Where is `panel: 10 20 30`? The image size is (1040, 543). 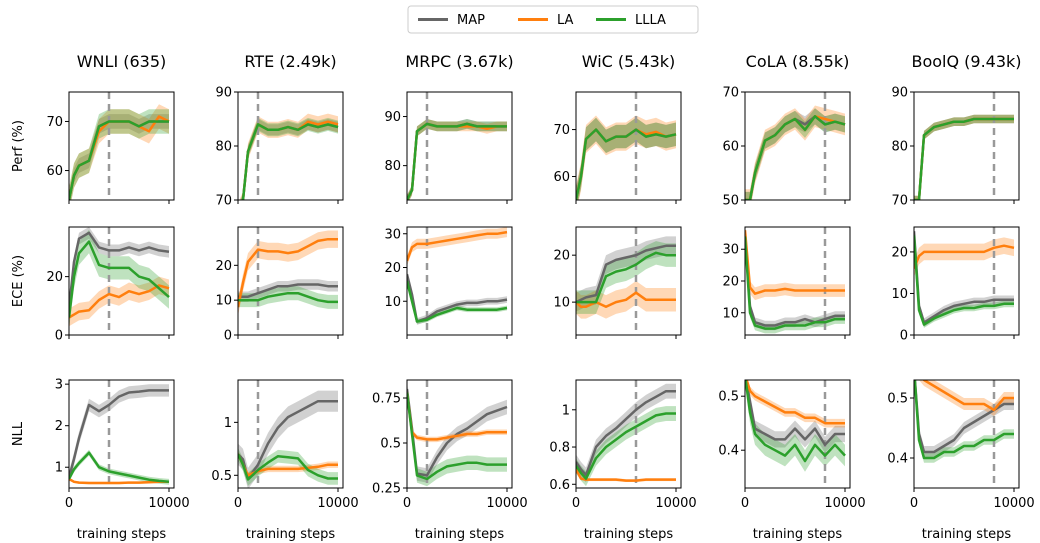 panel: 10 20 30 is located at coordinates (786, 282).